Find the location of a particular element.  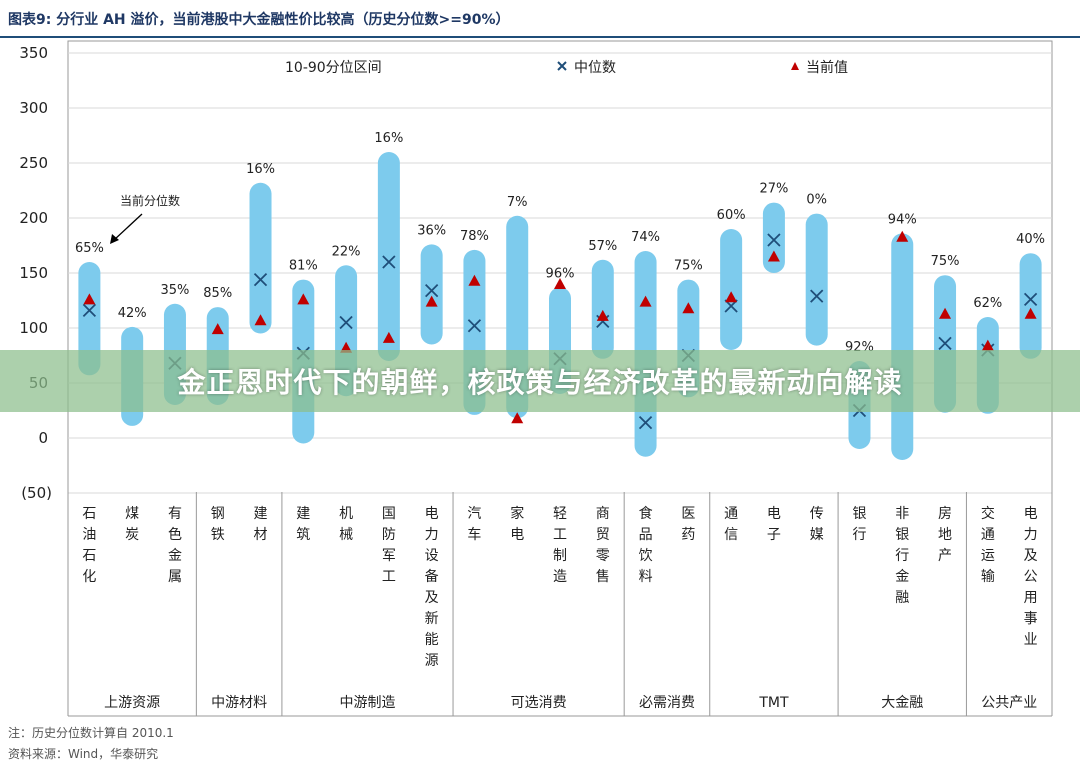

category-label-char: 子 is located at coordinates (774, 535).